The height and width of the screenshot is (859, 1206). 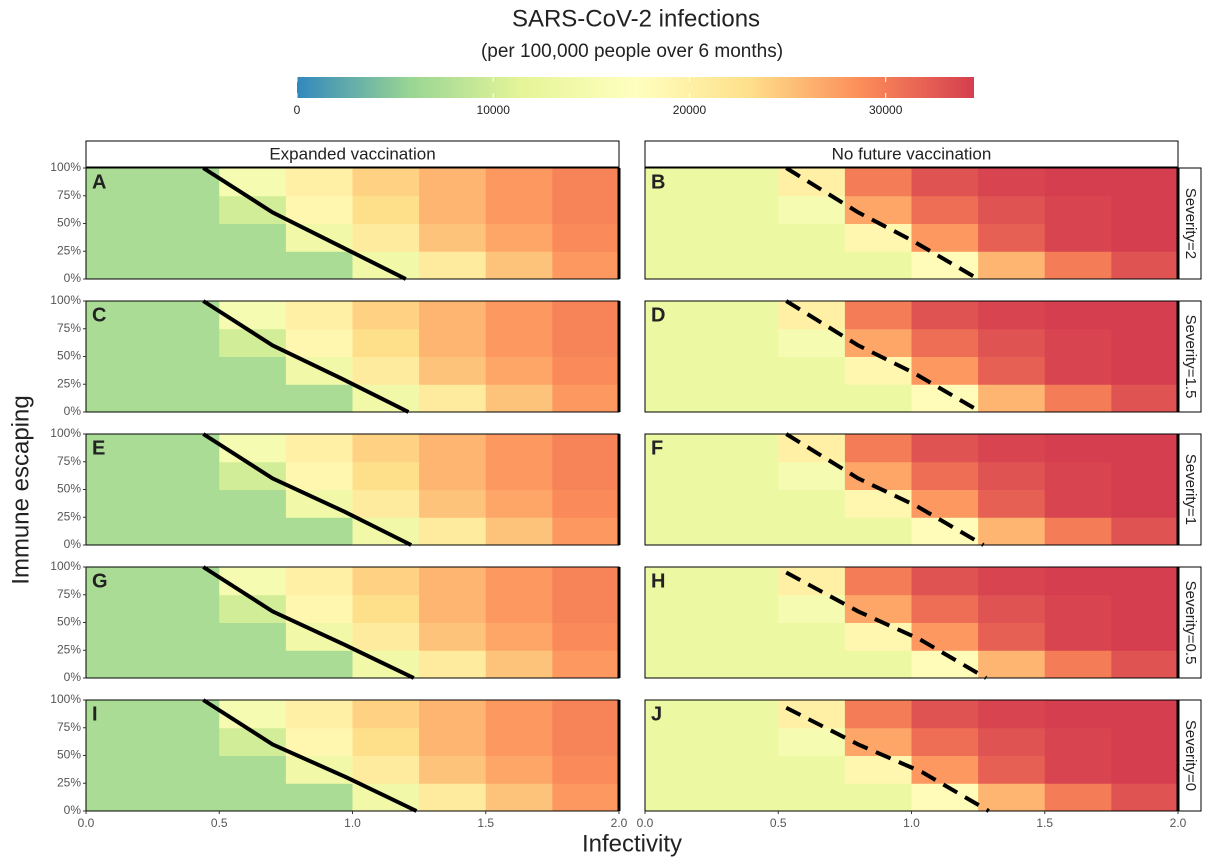 What do you see at coordinates (352, 154) in the screenshot?
I see `strip` at bounding box center [352, 154].